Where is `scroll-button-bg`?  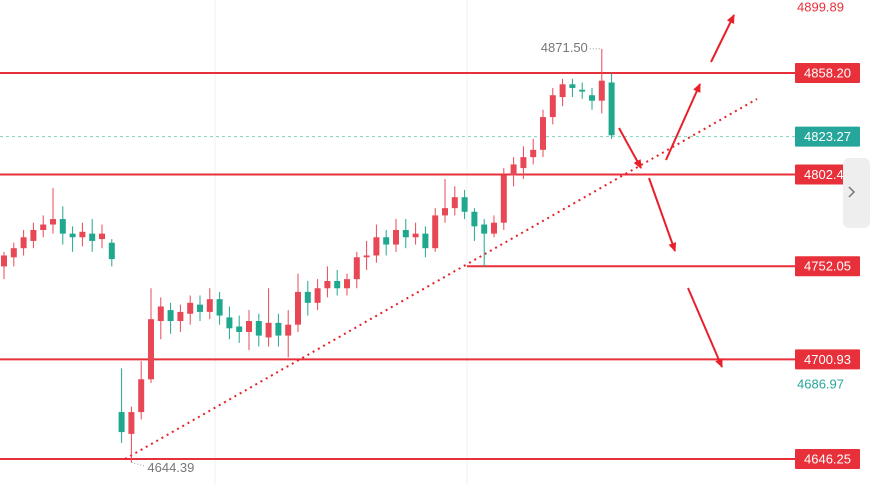
scroll-button-bg is located at coordinates (856, 193).